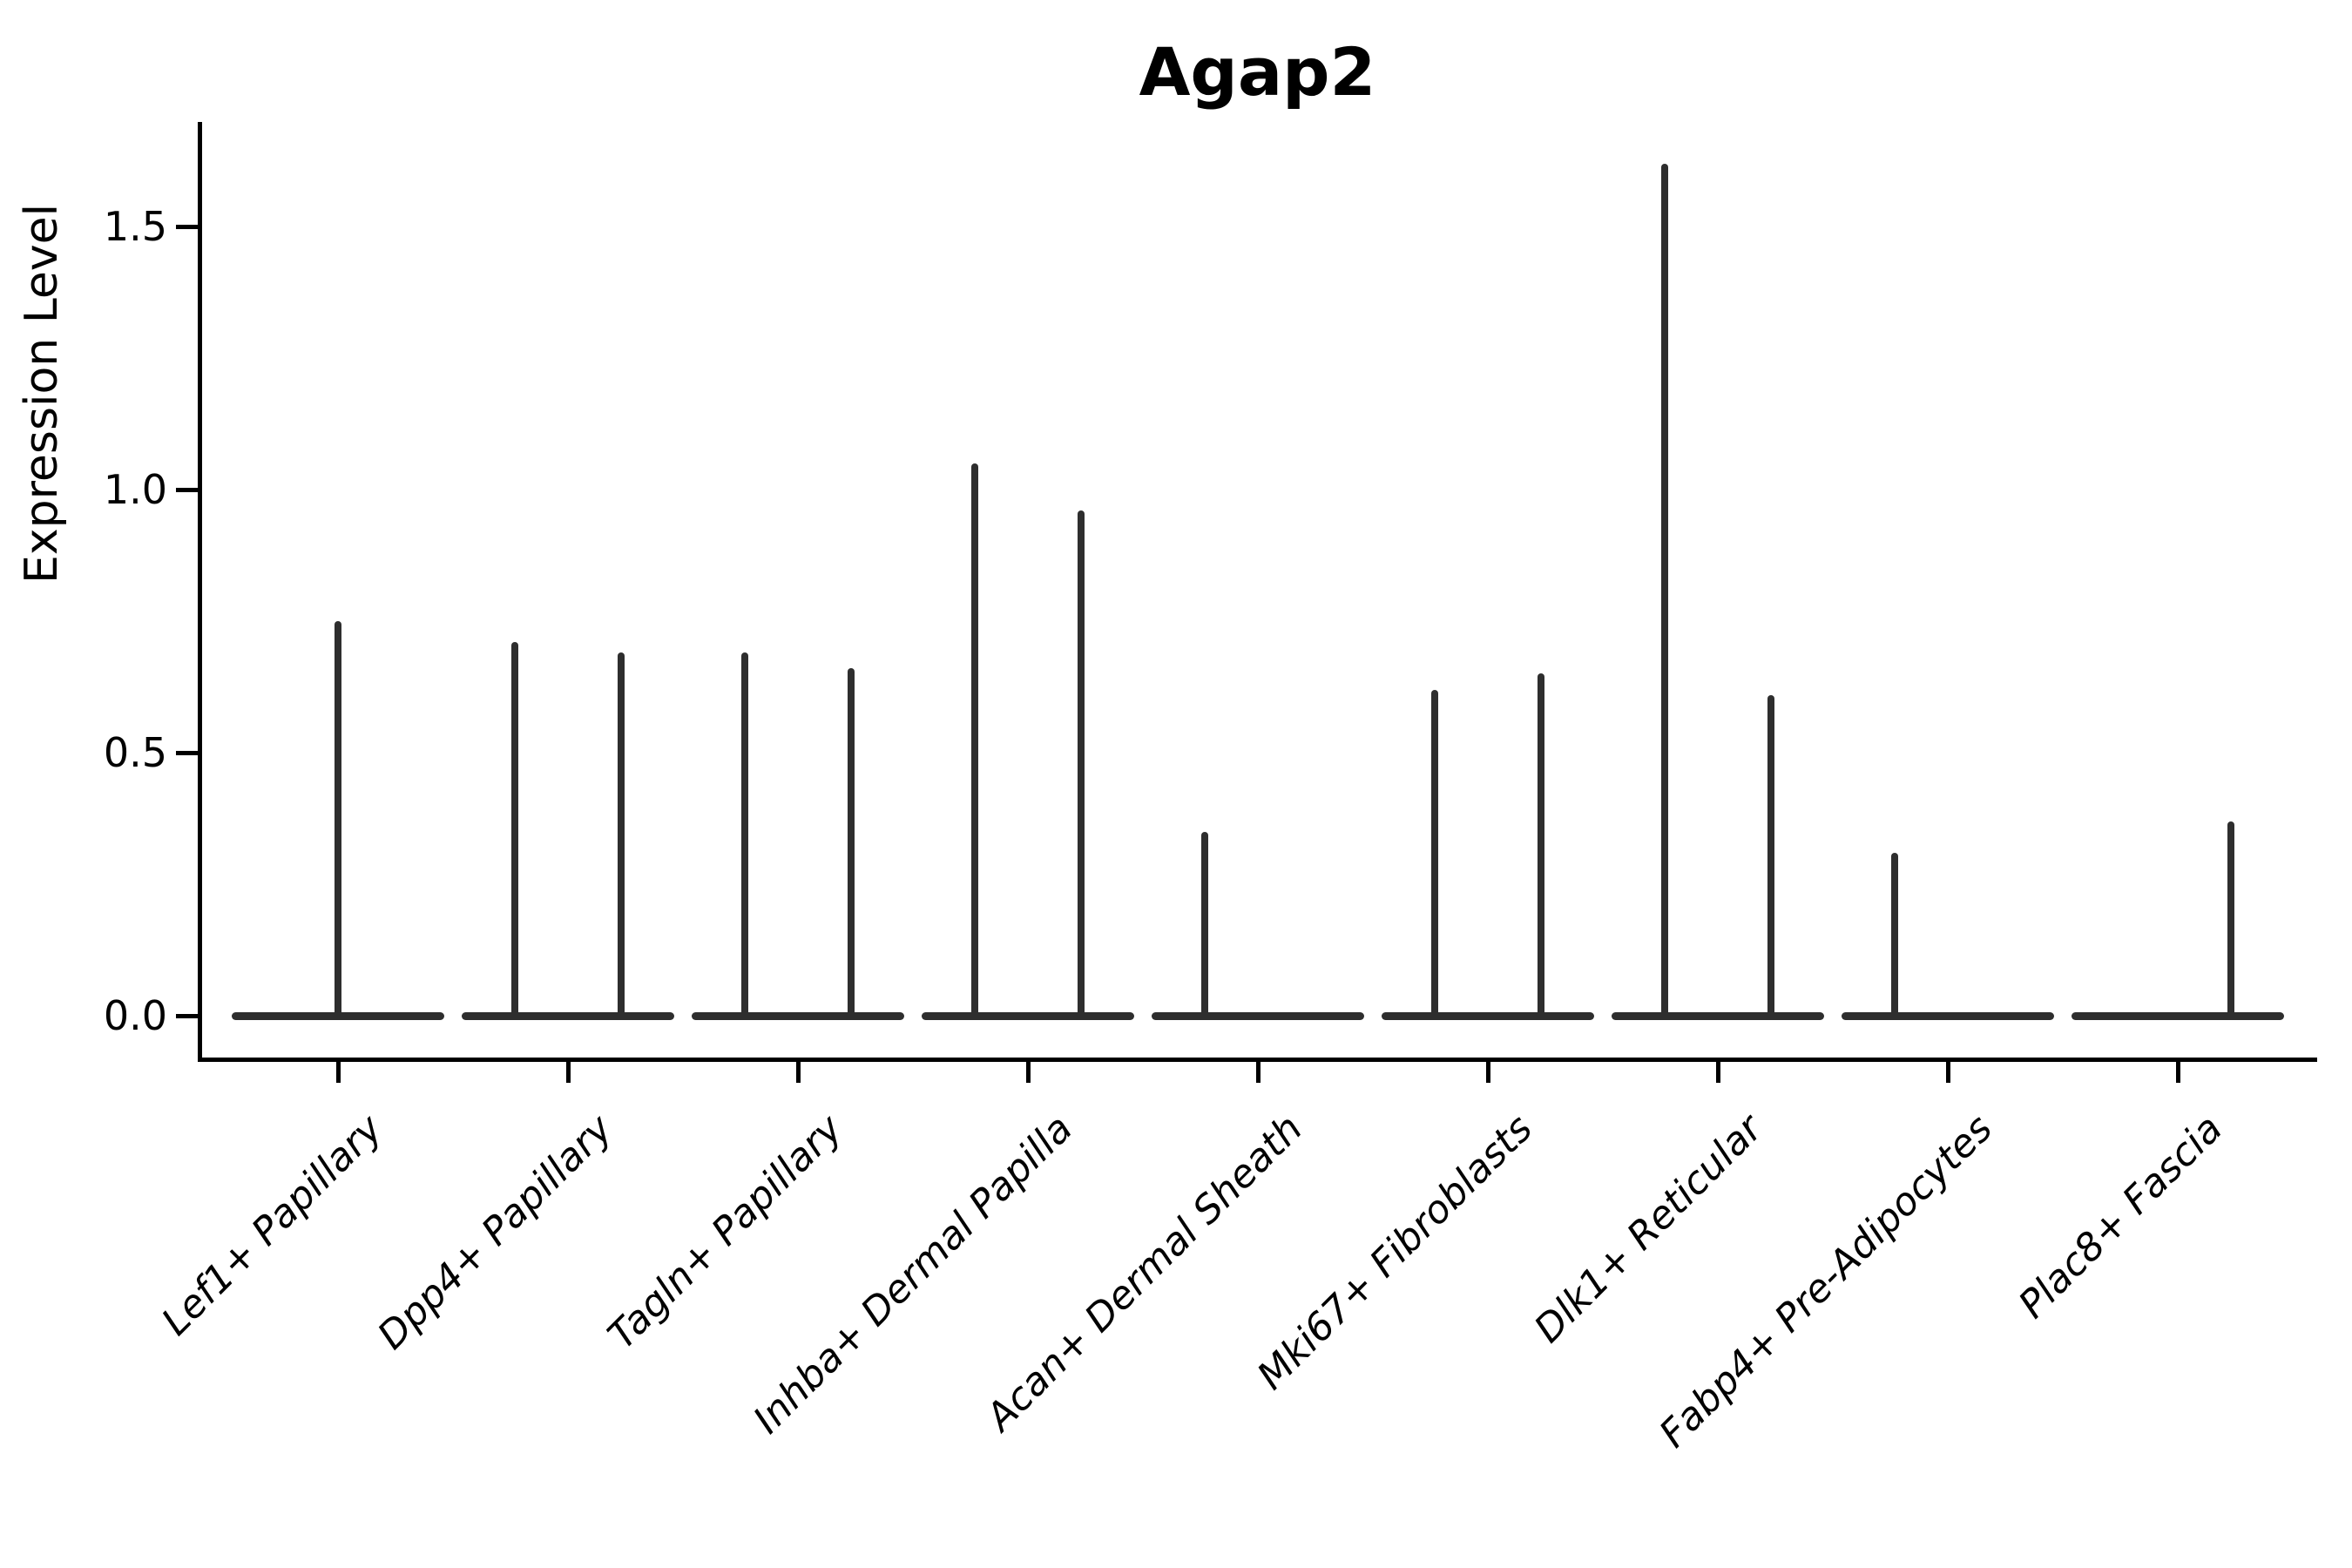 Image resolution: width=2352 pixels, height=1568 pixels. I want to click on y-tick-label: 1.5, so click(135, 226).